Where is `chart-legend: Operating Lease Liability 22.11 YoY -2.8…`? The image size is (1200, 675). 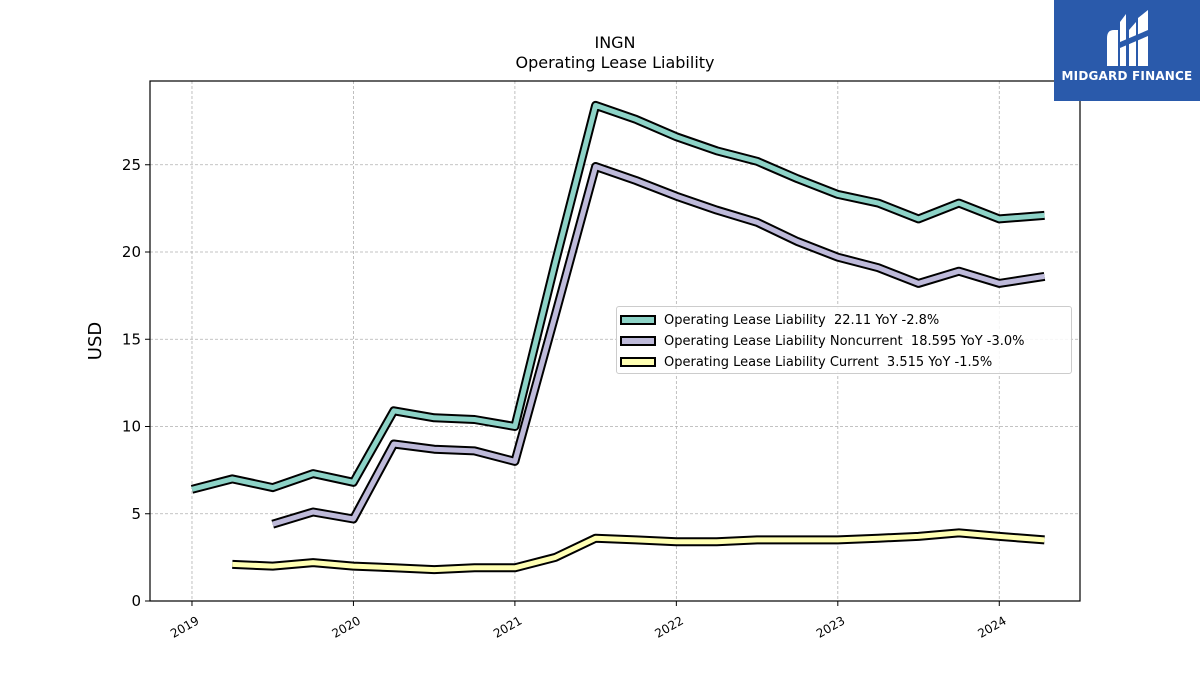
chart-legend: Operating Lease Liability 22.11 YoY -2.8… is located at coordinates (844, 340).